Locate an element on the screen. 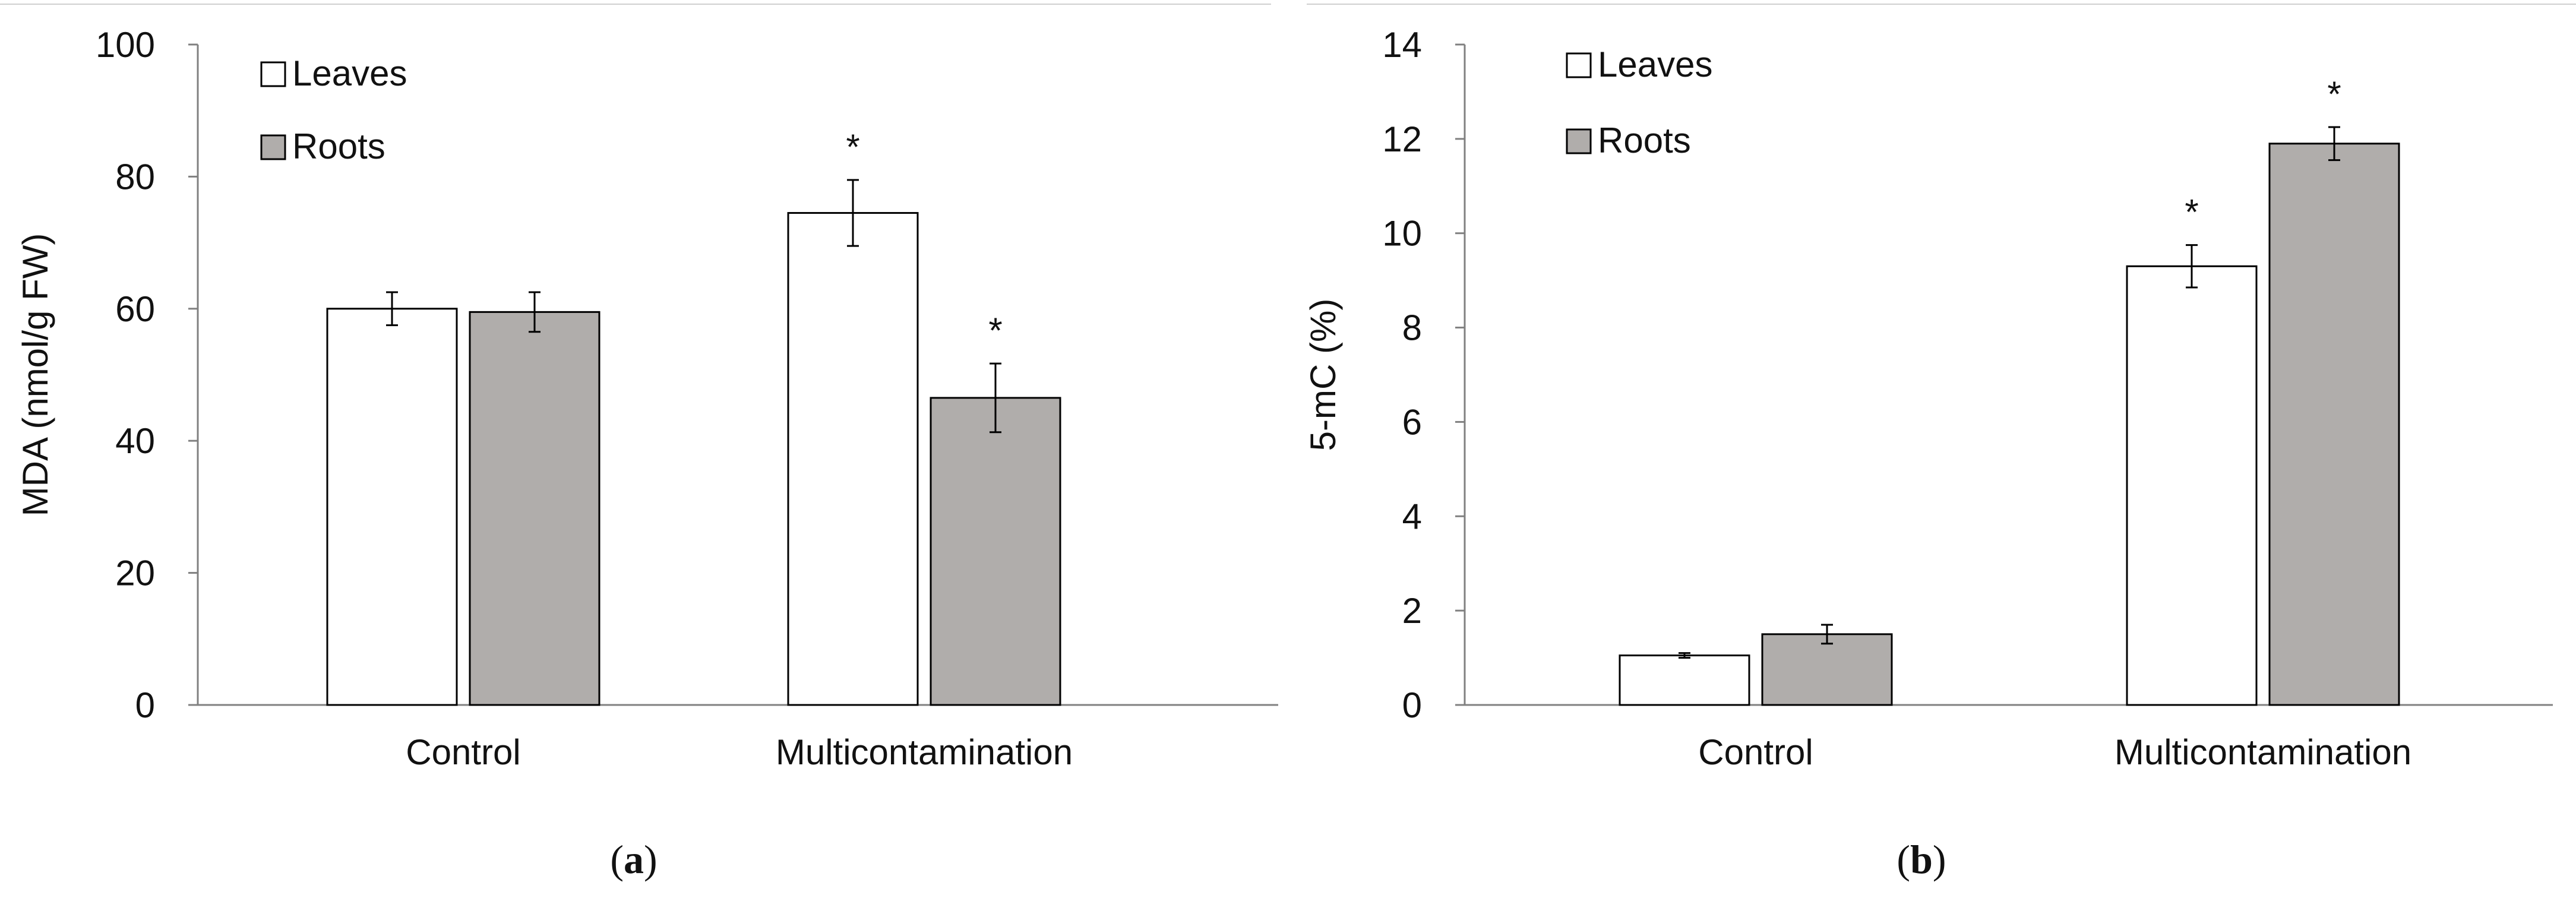  panel-b-bar-leaves-control is located at coordinates (1684, 680).